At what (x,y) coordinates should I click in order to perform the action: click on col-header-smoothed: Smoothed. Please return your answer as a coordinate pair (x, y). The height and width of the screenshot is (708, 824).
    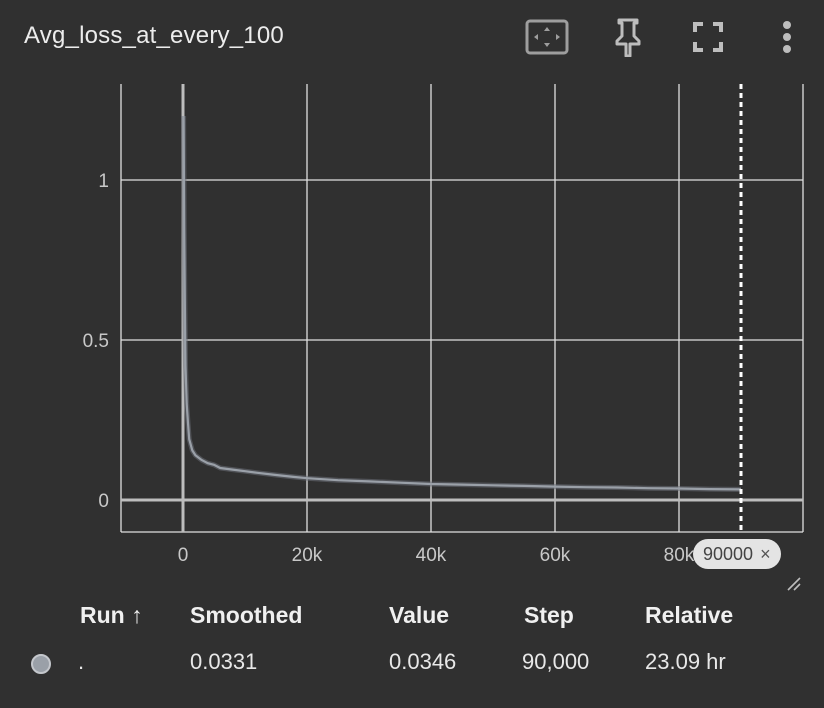
    Looking at the image, I should click on (246, 615).